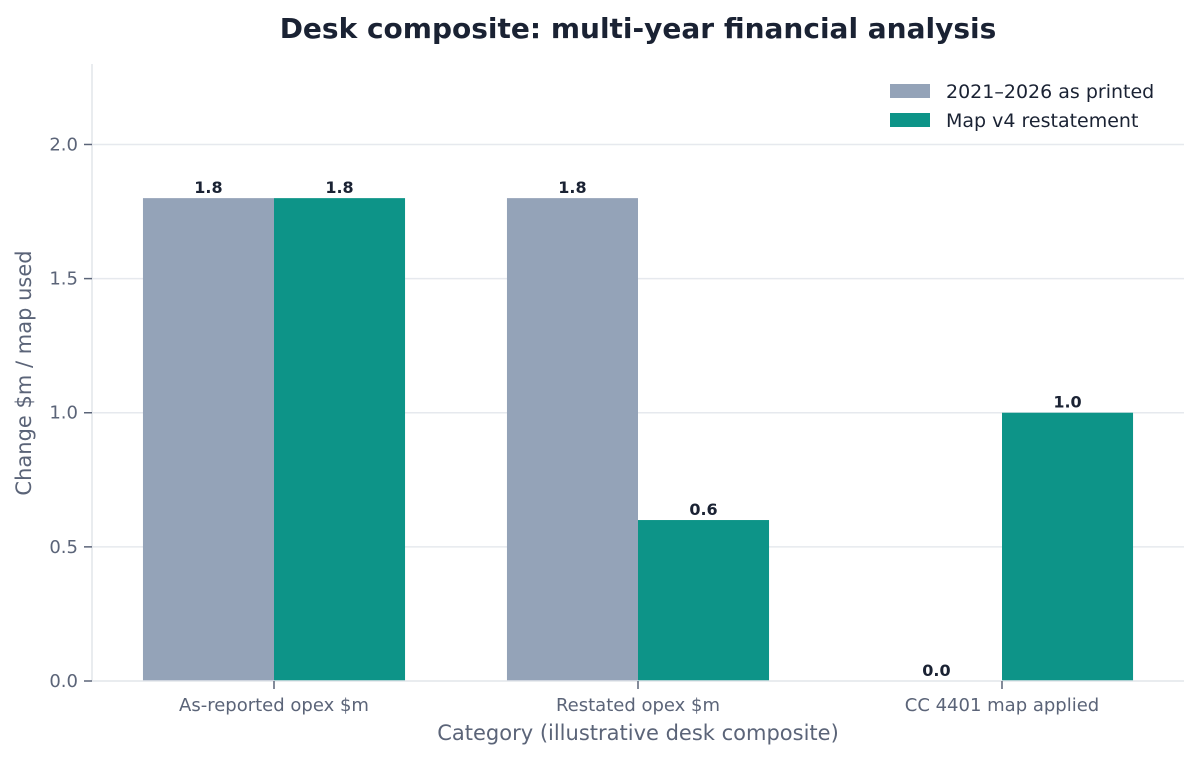 This screenshot has height=760, width=1199. What do you see at coordinates (703, 509) in the screenshot?
I see `data-label: 0.6` at bounding box center [703, 509].